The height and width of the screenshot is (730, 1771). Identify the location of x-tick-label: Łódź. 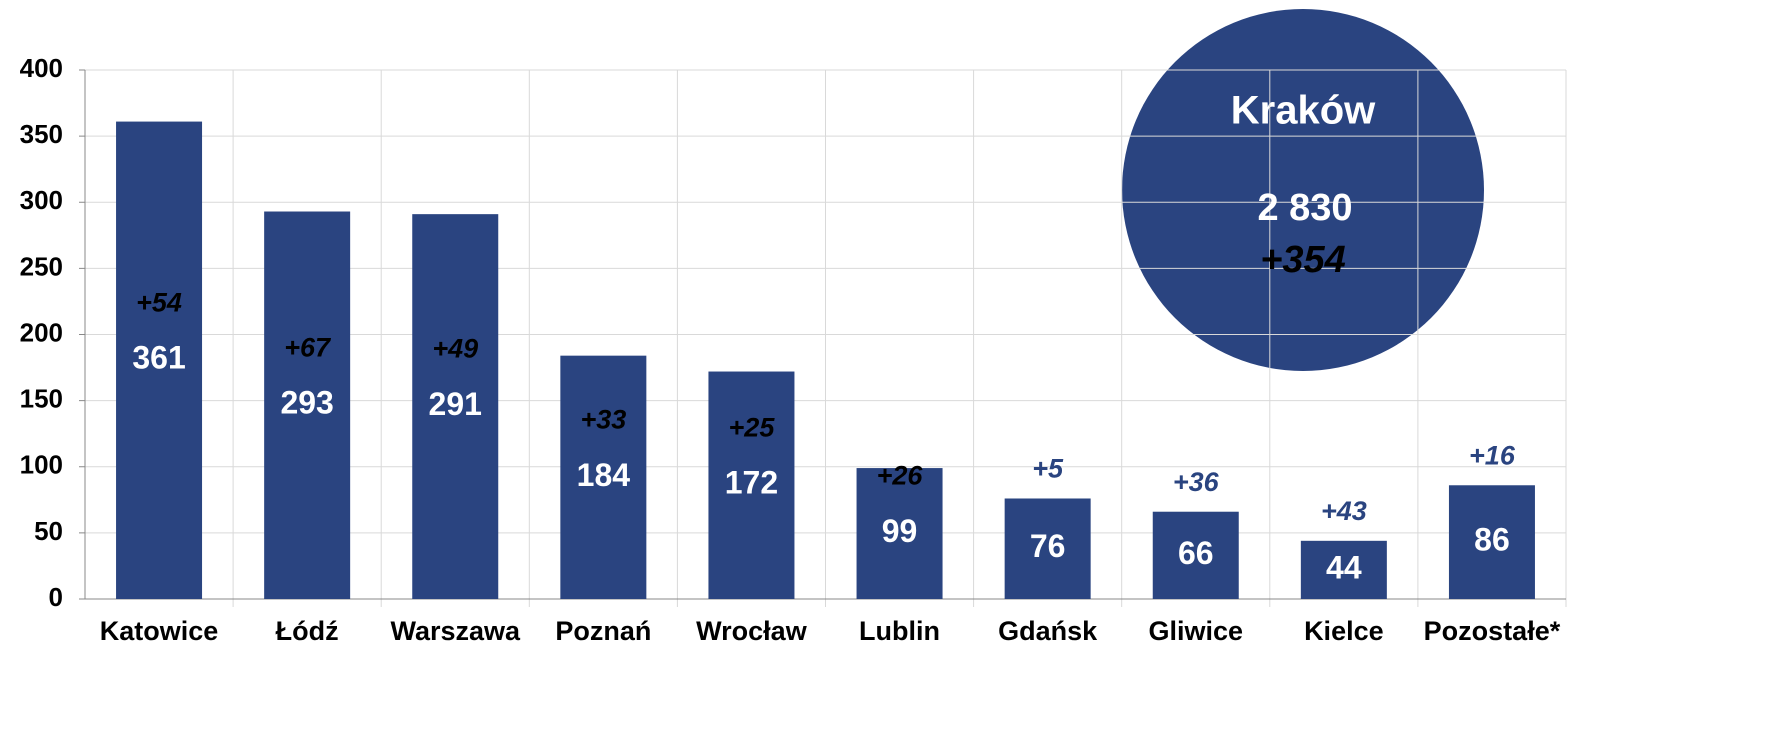
(307, 631).